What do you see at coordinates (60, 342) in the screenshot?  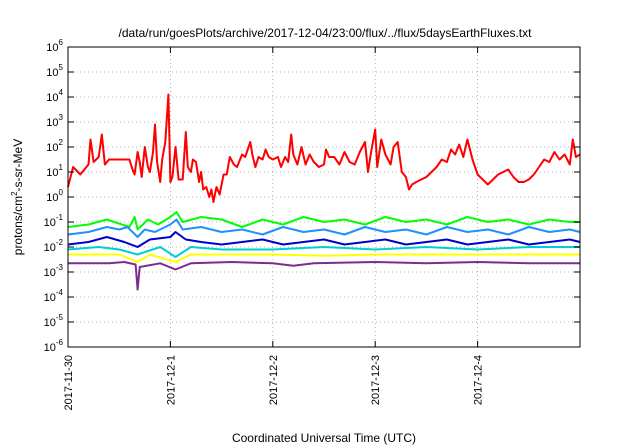 I see `y-tick-exponent: -6` at bounding box center [60, 342].